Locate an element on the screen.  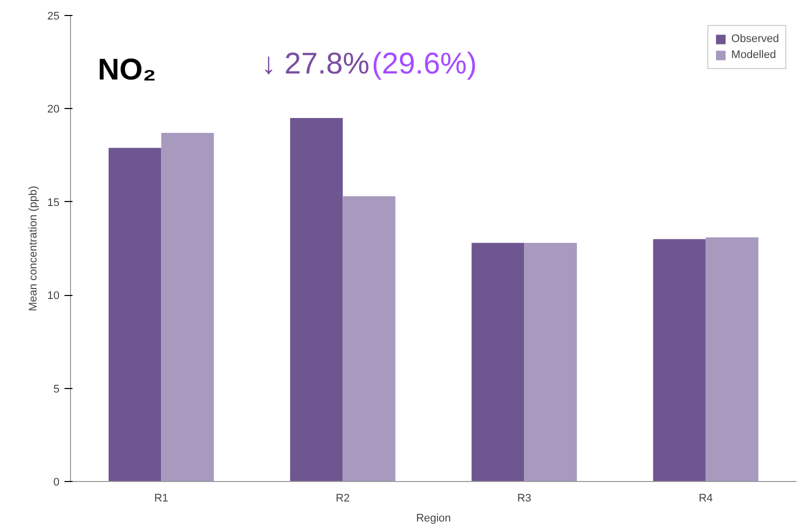
y-tick-label: 10 is located at coordinates (53, 296).